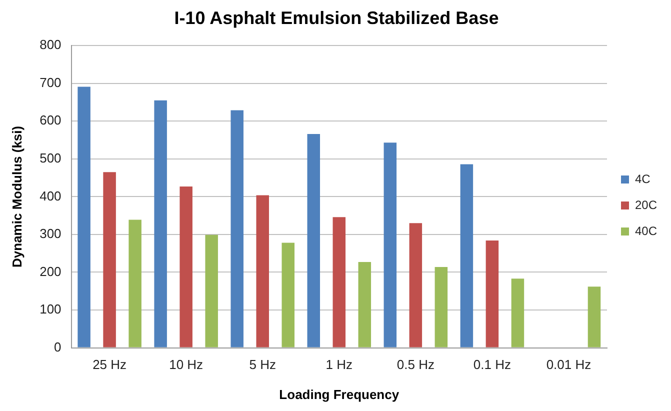 The width and height of the screenshot is (671, 411). What do you see at coordinates (339, 364) in the screenshot?
I see `x-tick-label: 1 Hz` at bounding box center [339, 364].